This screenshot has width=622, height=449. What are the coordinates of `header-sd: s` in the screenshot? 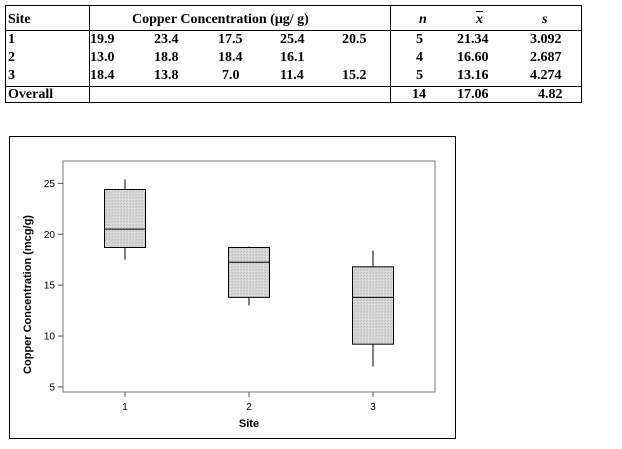 It's located at (545, 19).